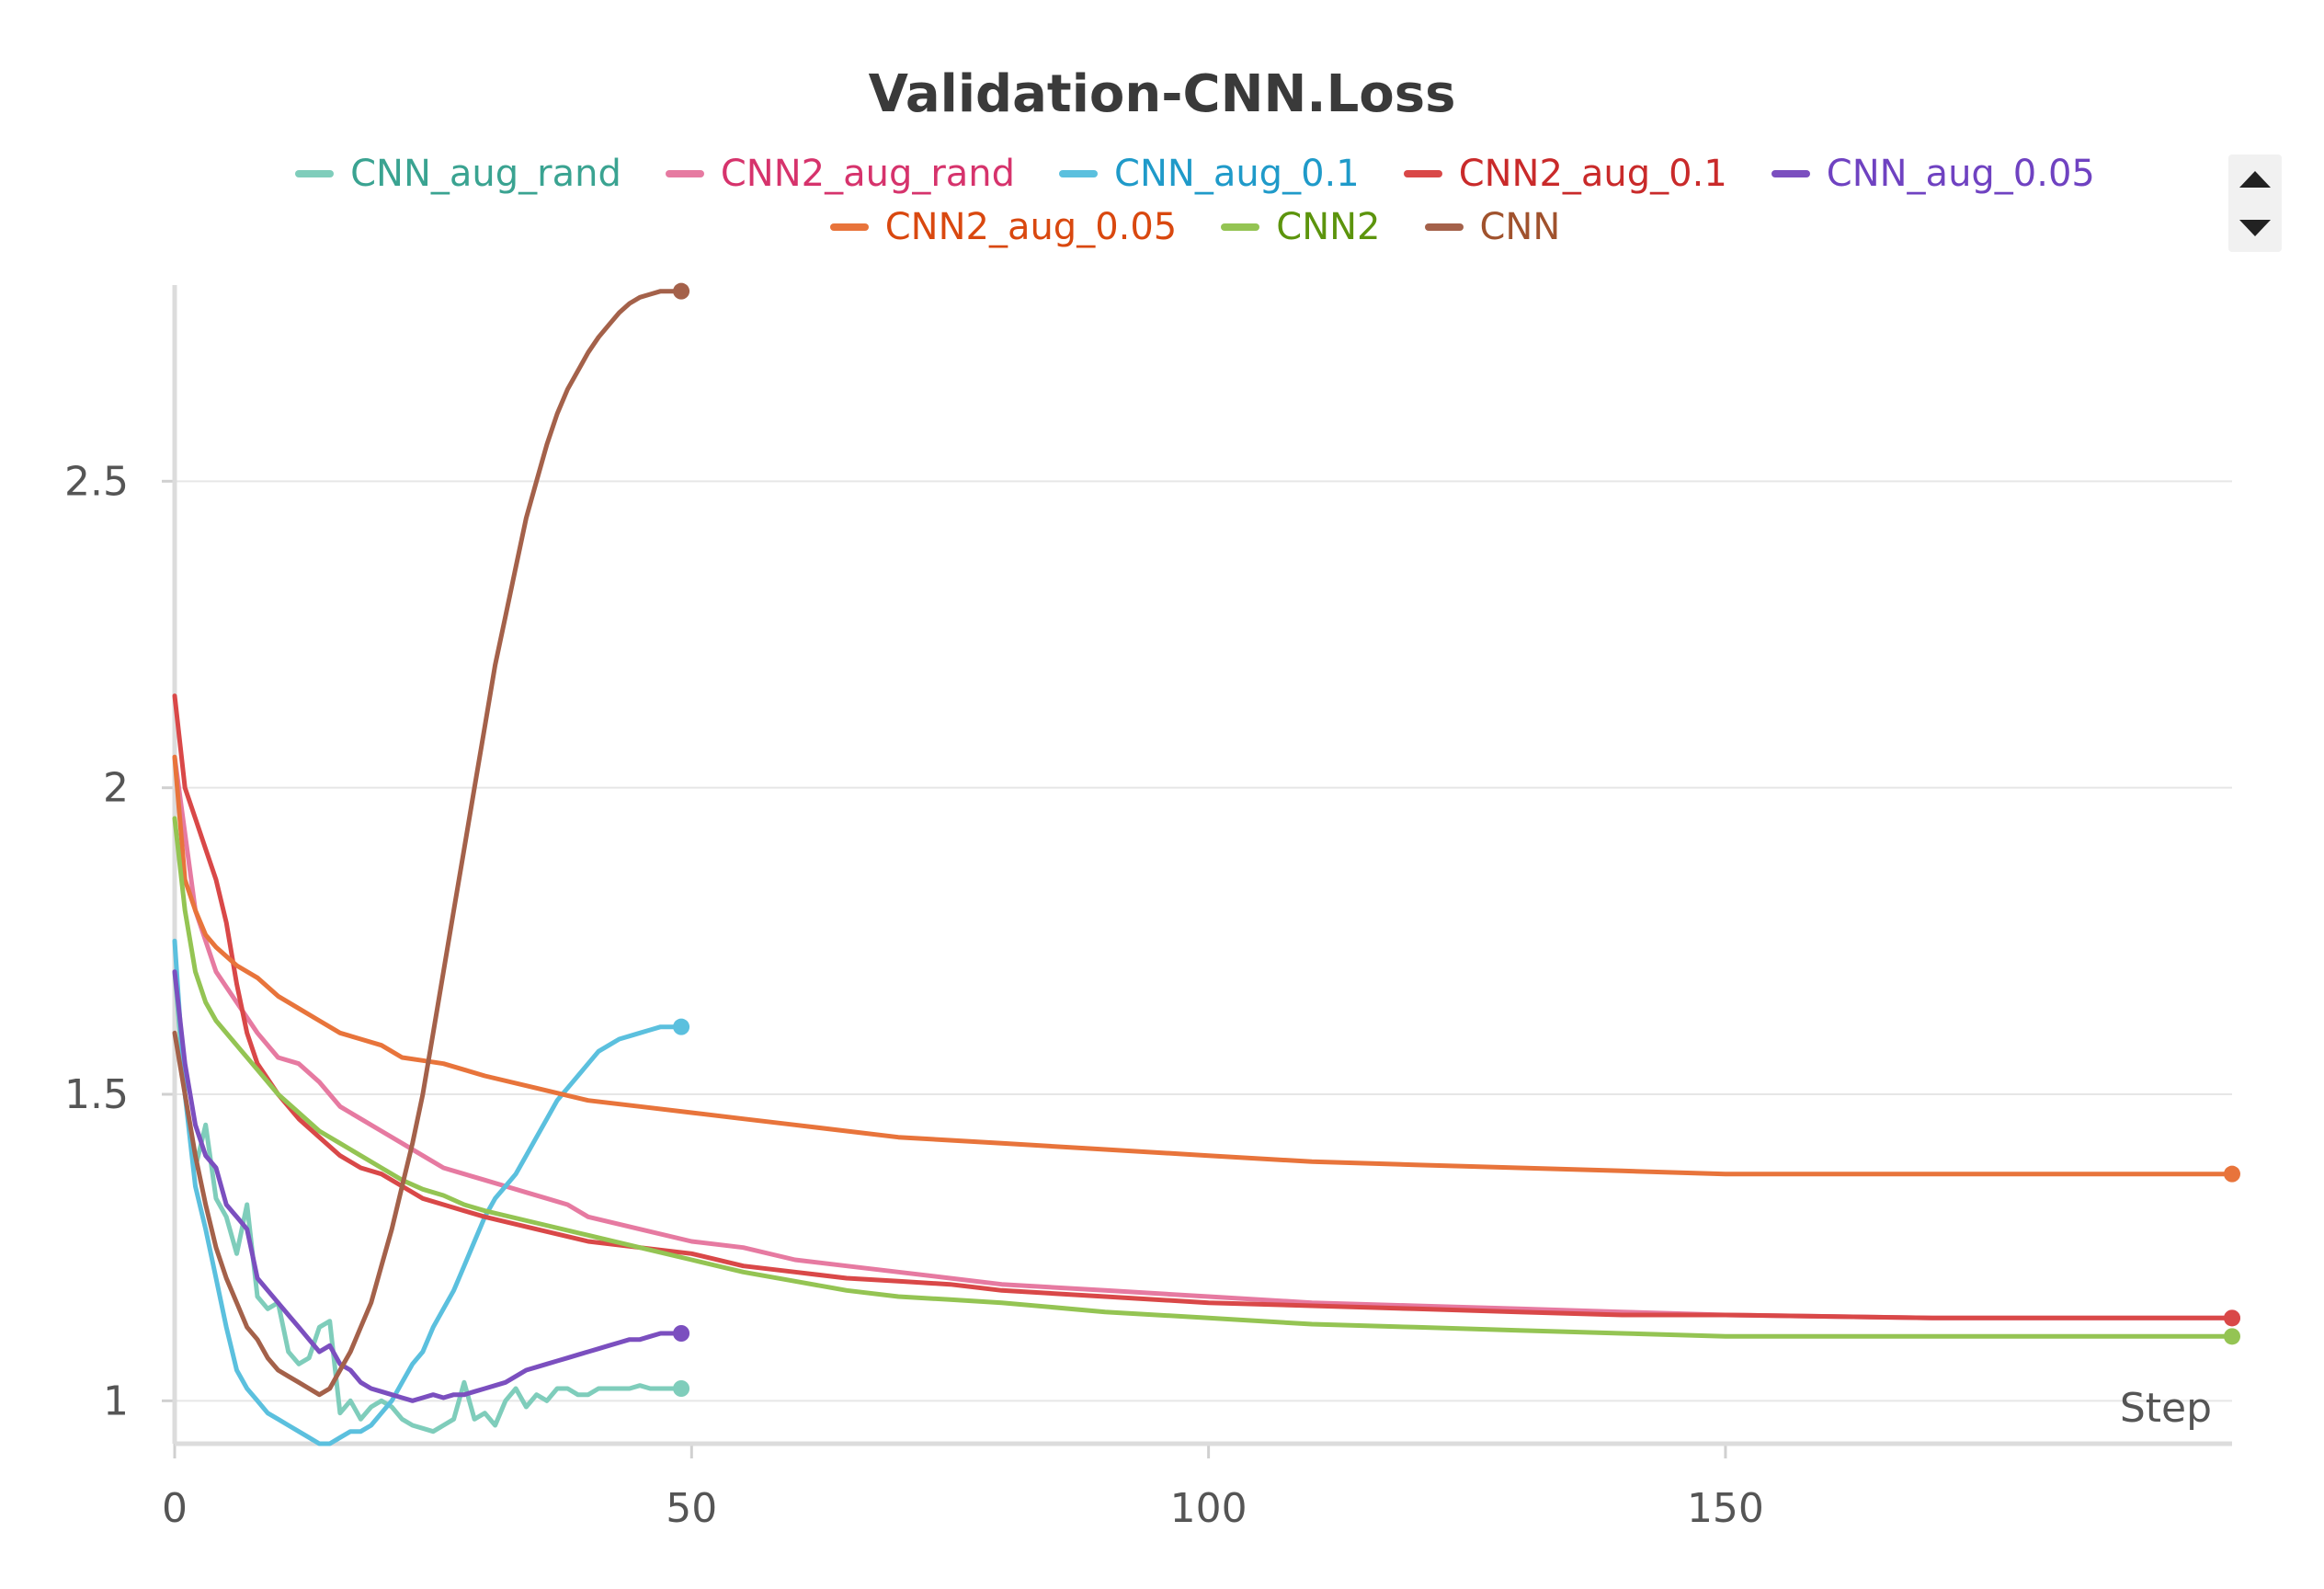  I want to click on y-tick-label: 1, so click(116, 1401).